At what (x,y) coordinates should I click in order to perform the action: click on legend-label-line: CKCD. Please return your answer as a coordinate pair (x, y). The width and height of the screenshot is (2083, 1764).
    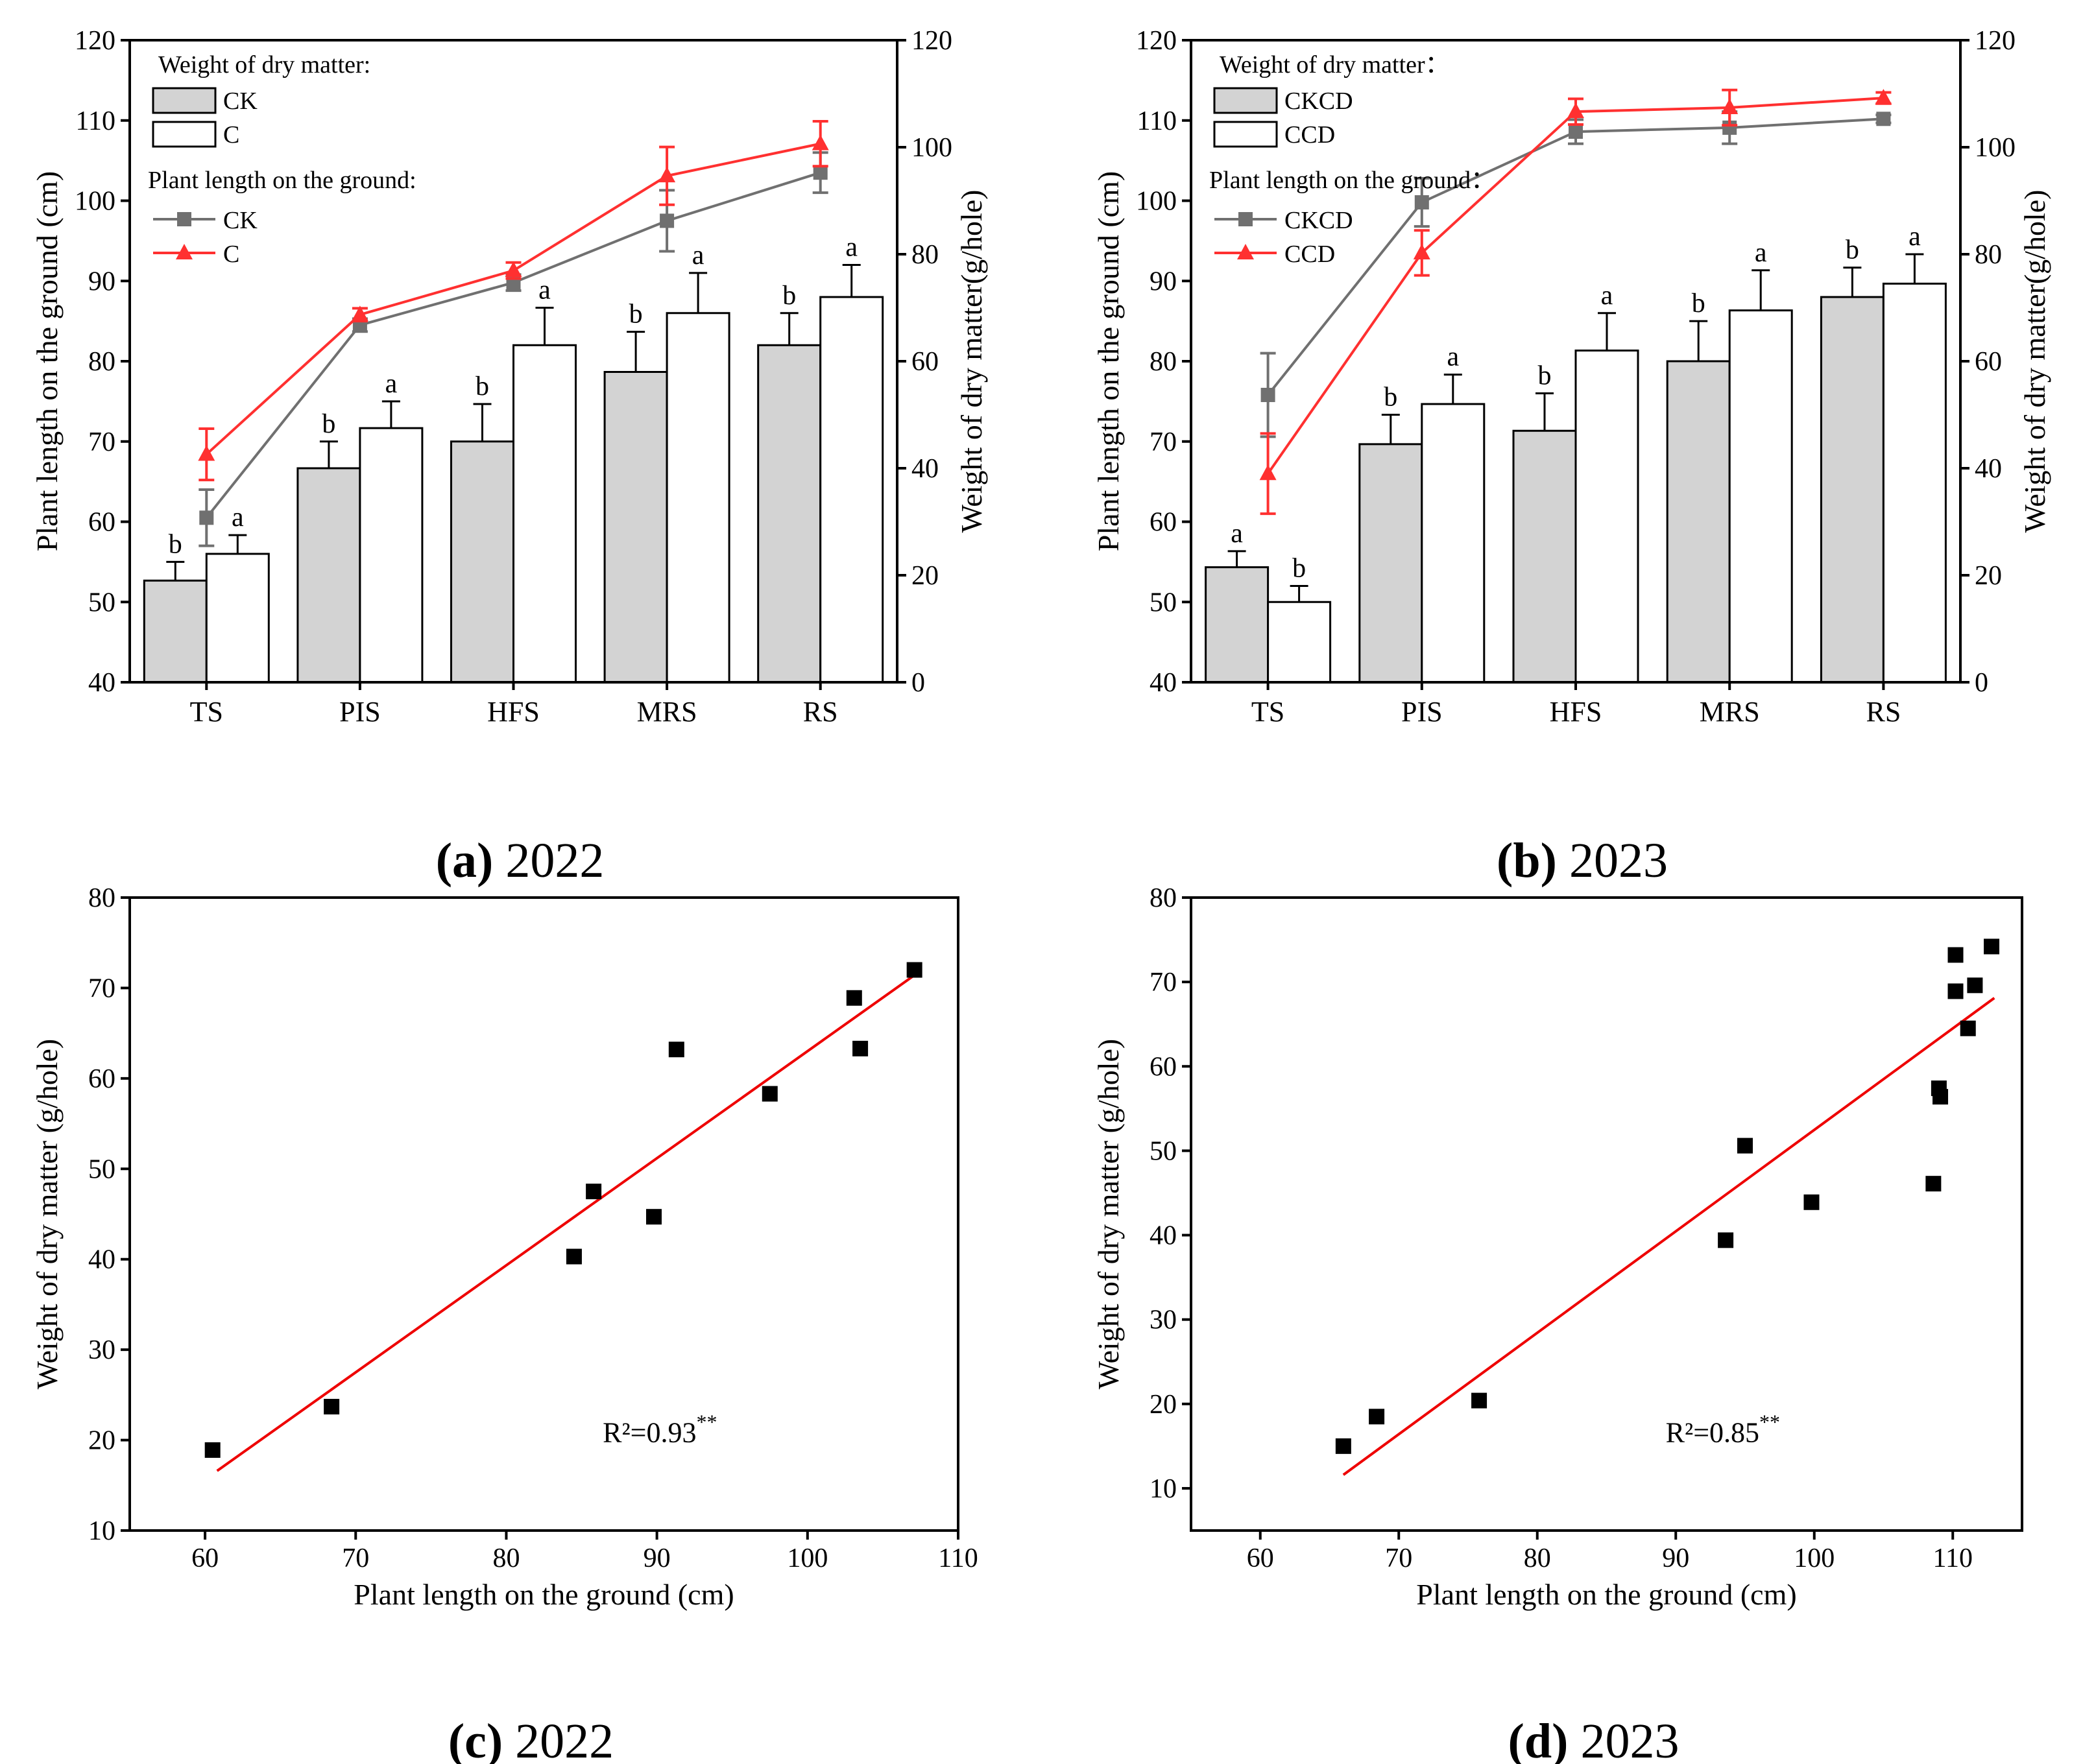
    Looking at the image, I should click on (1318, 220).